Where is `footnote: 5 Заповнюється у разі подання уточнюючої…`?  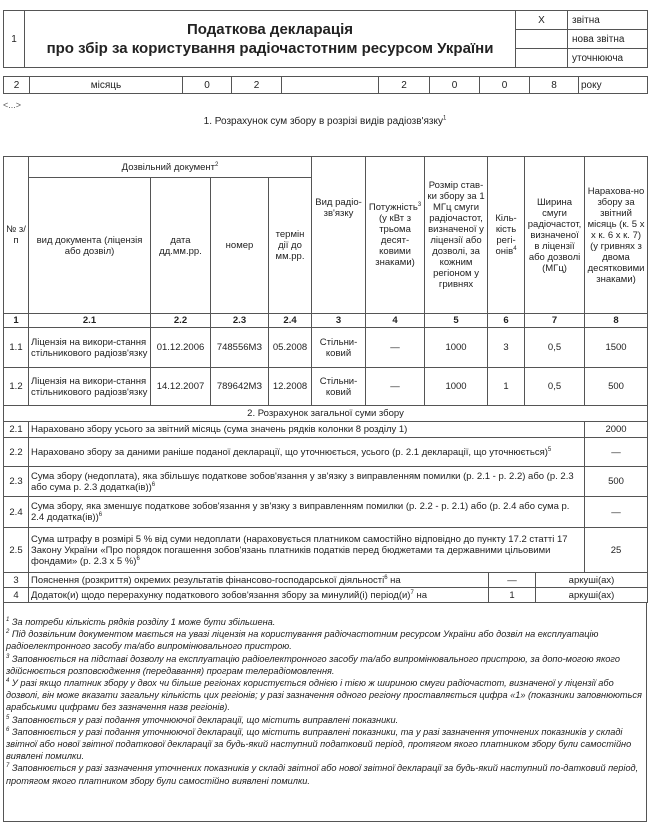
footnote: 5 Заповнюється у разі подання уточнюючої… is located at coordinates (325, 720).